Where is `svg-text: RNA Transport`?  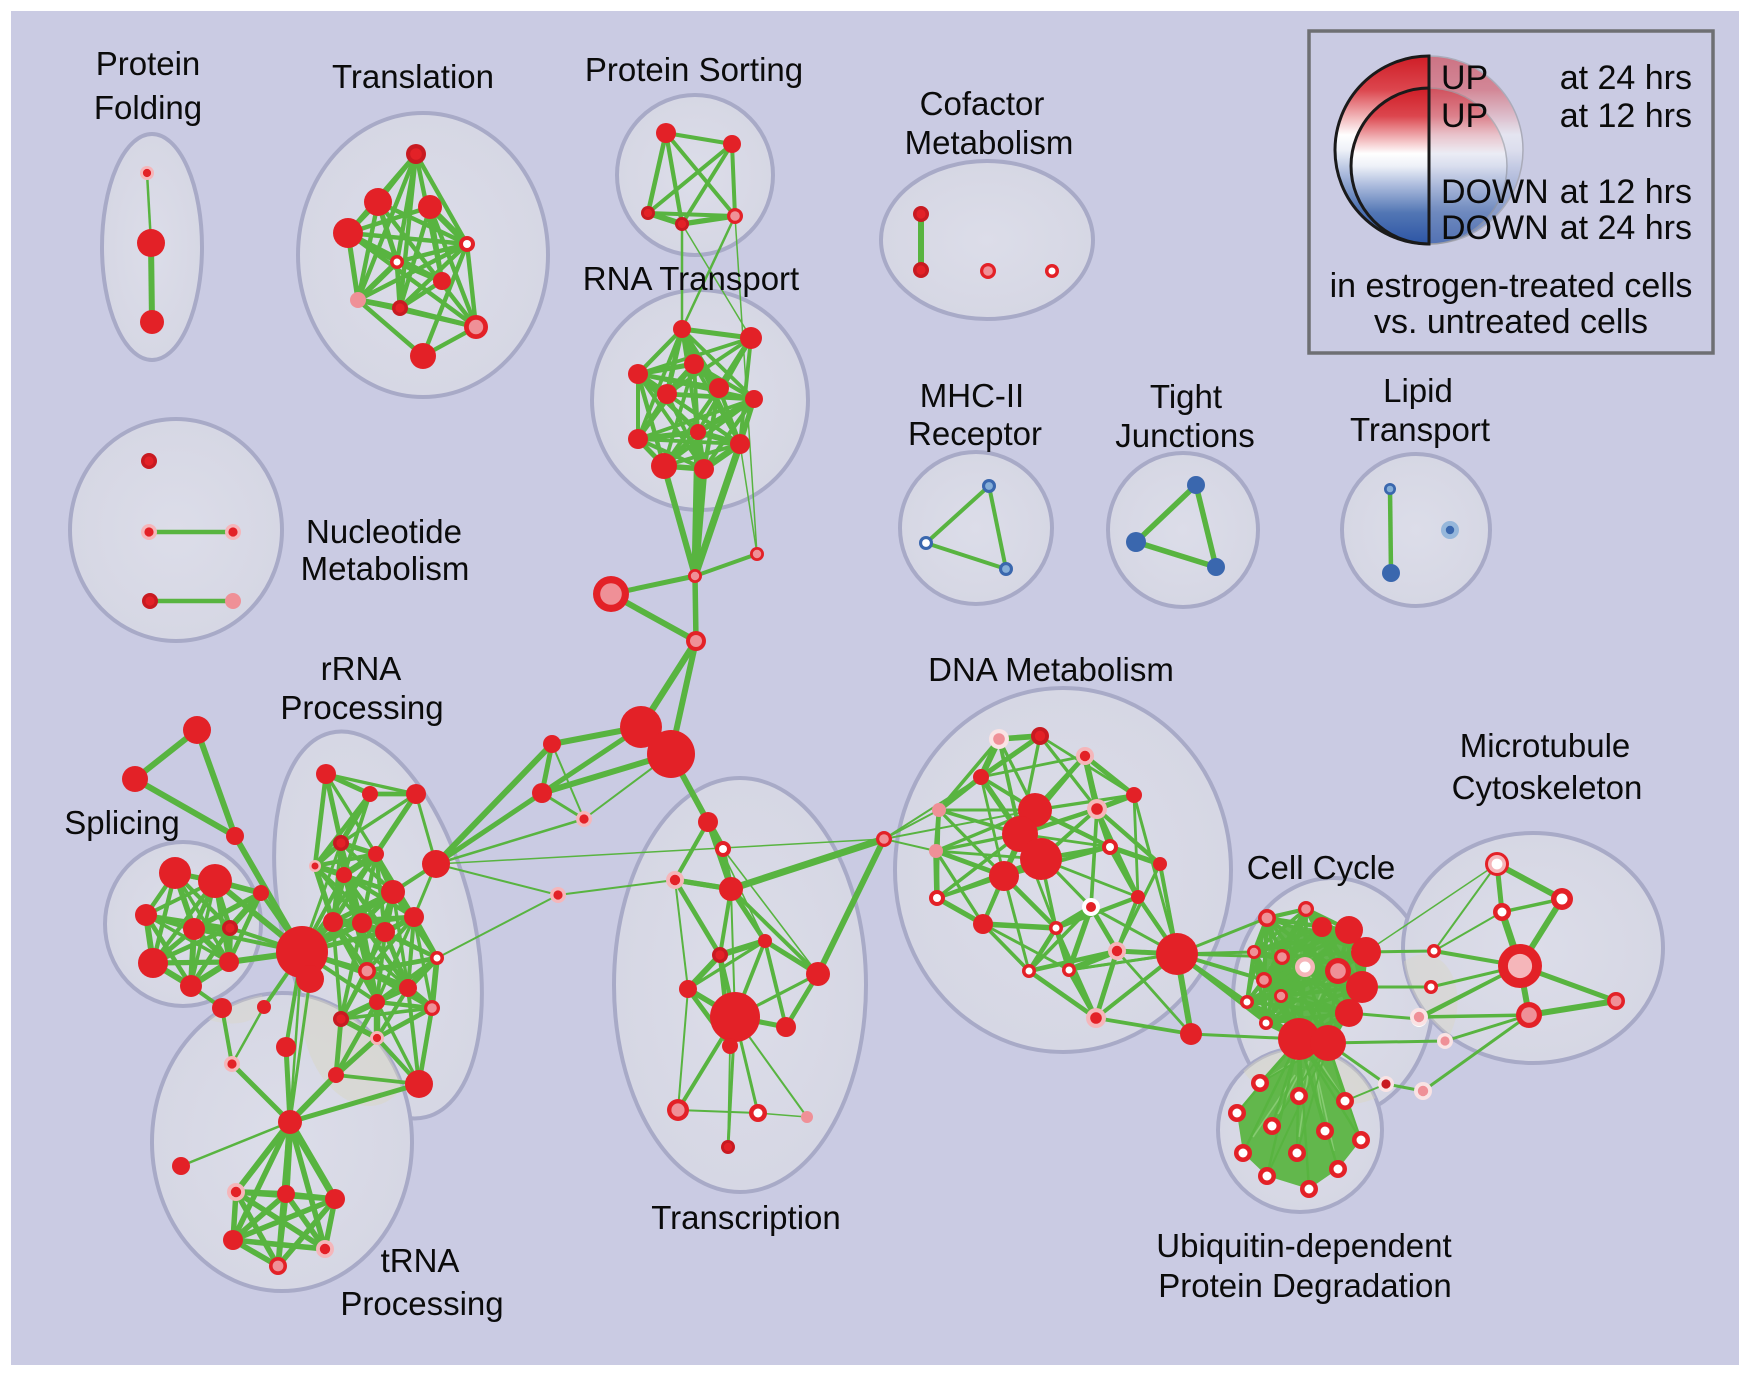
svg-text: RNA Transport is located at coordinates (691, 278).